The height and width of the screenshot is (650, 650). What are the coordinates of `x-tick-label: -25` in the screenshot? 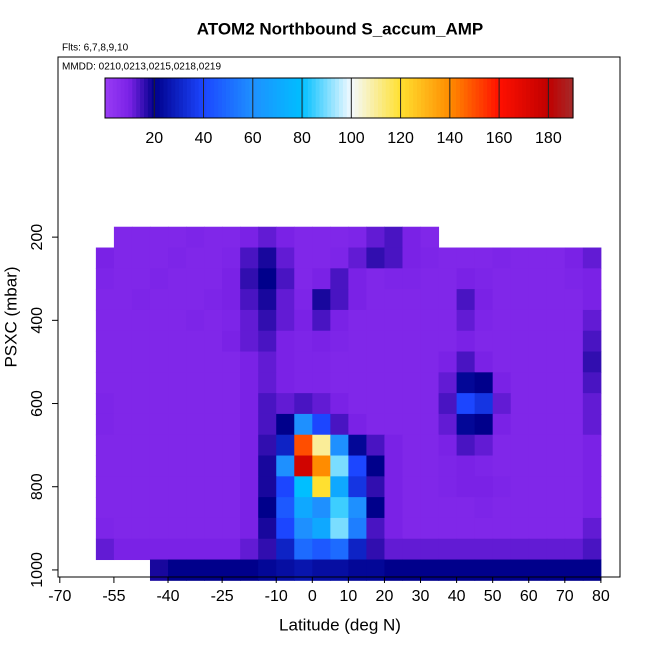 It's located at (222, 596).